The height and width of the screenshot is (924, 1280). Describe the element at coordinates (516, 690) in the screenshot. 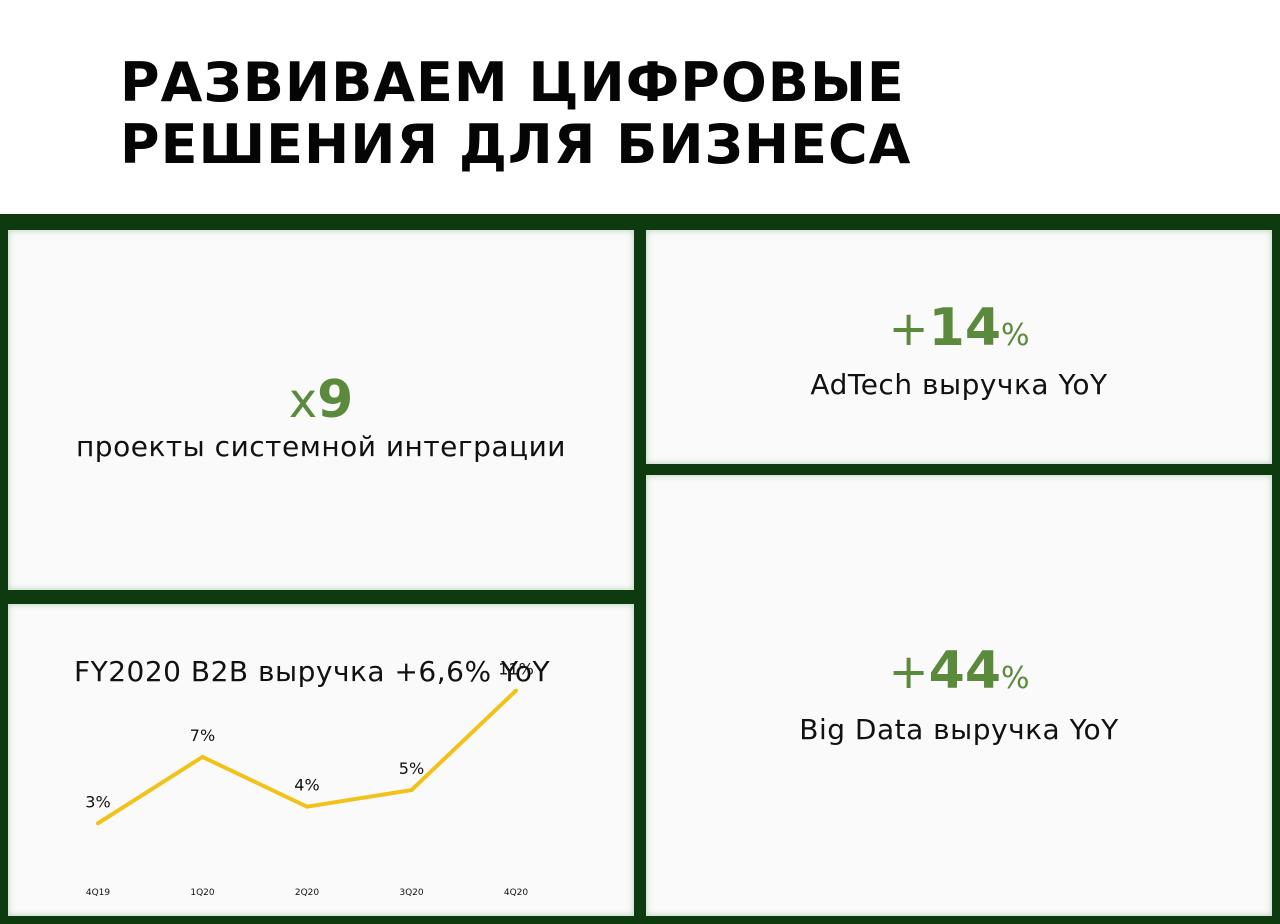

I see `data-point-4q20` at that location.